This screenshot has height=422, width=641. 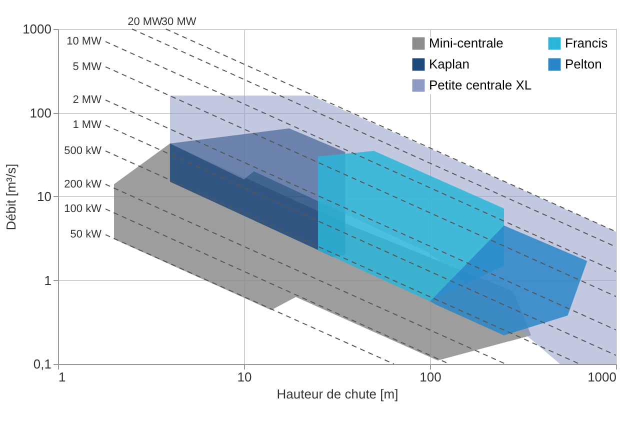 I want to click on y-tick-label: 10, so click(x=44, y=196).